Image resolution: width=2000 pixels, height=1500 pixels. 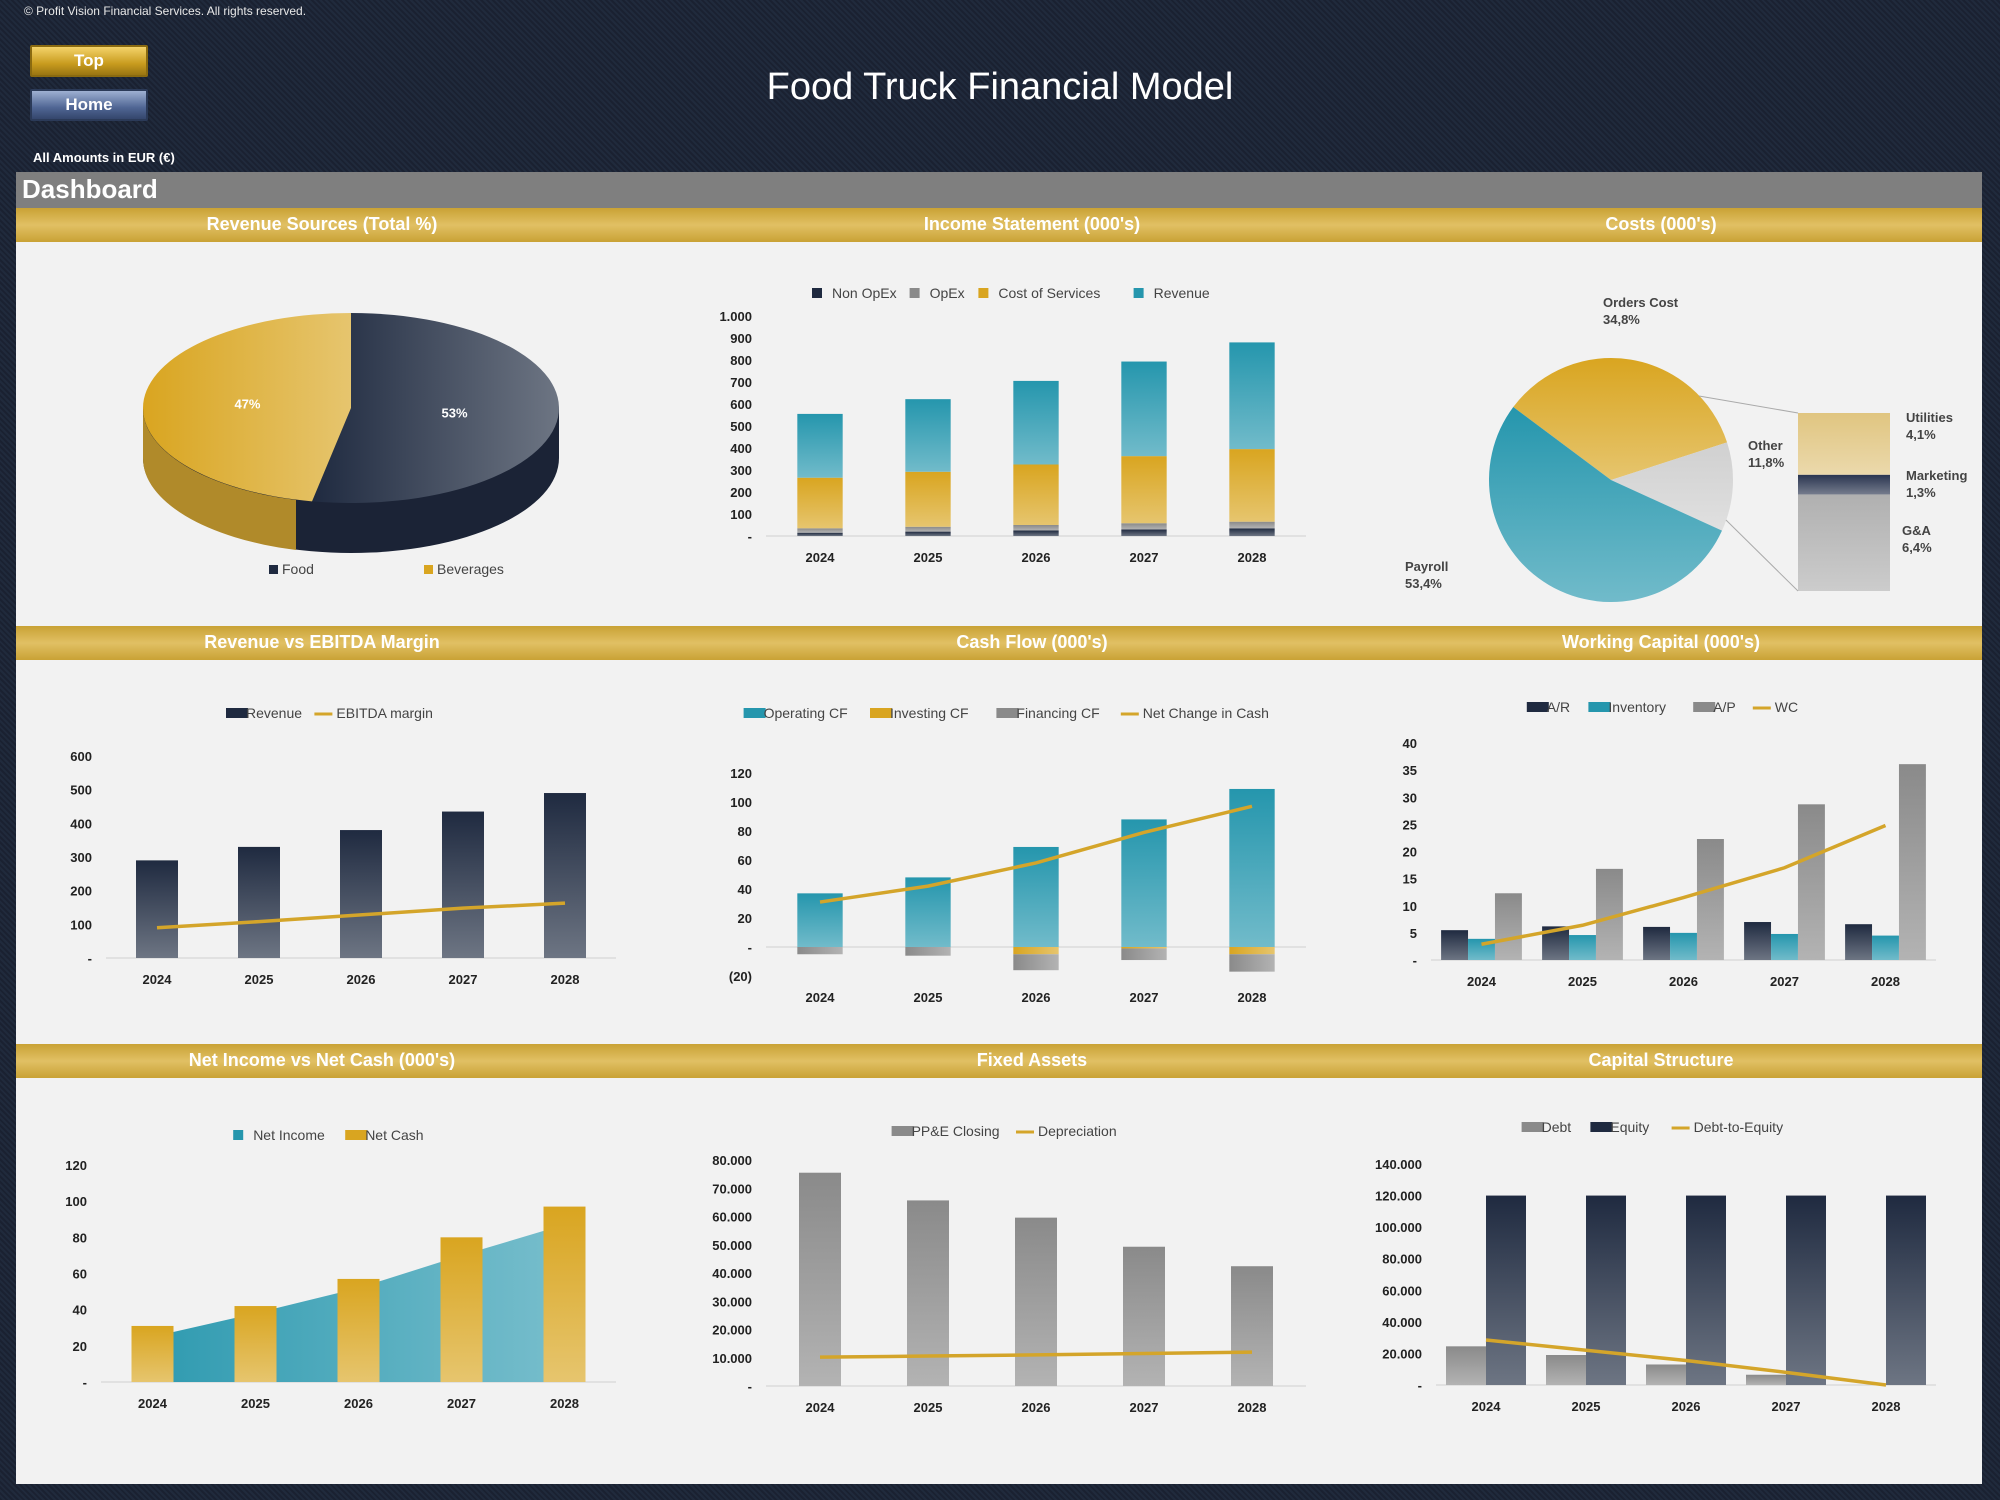 What do you see at coordinates (956, 1131) in the screenshot?
I see `legend-label: PP&E Closing` at bounding box center [956, 1131].